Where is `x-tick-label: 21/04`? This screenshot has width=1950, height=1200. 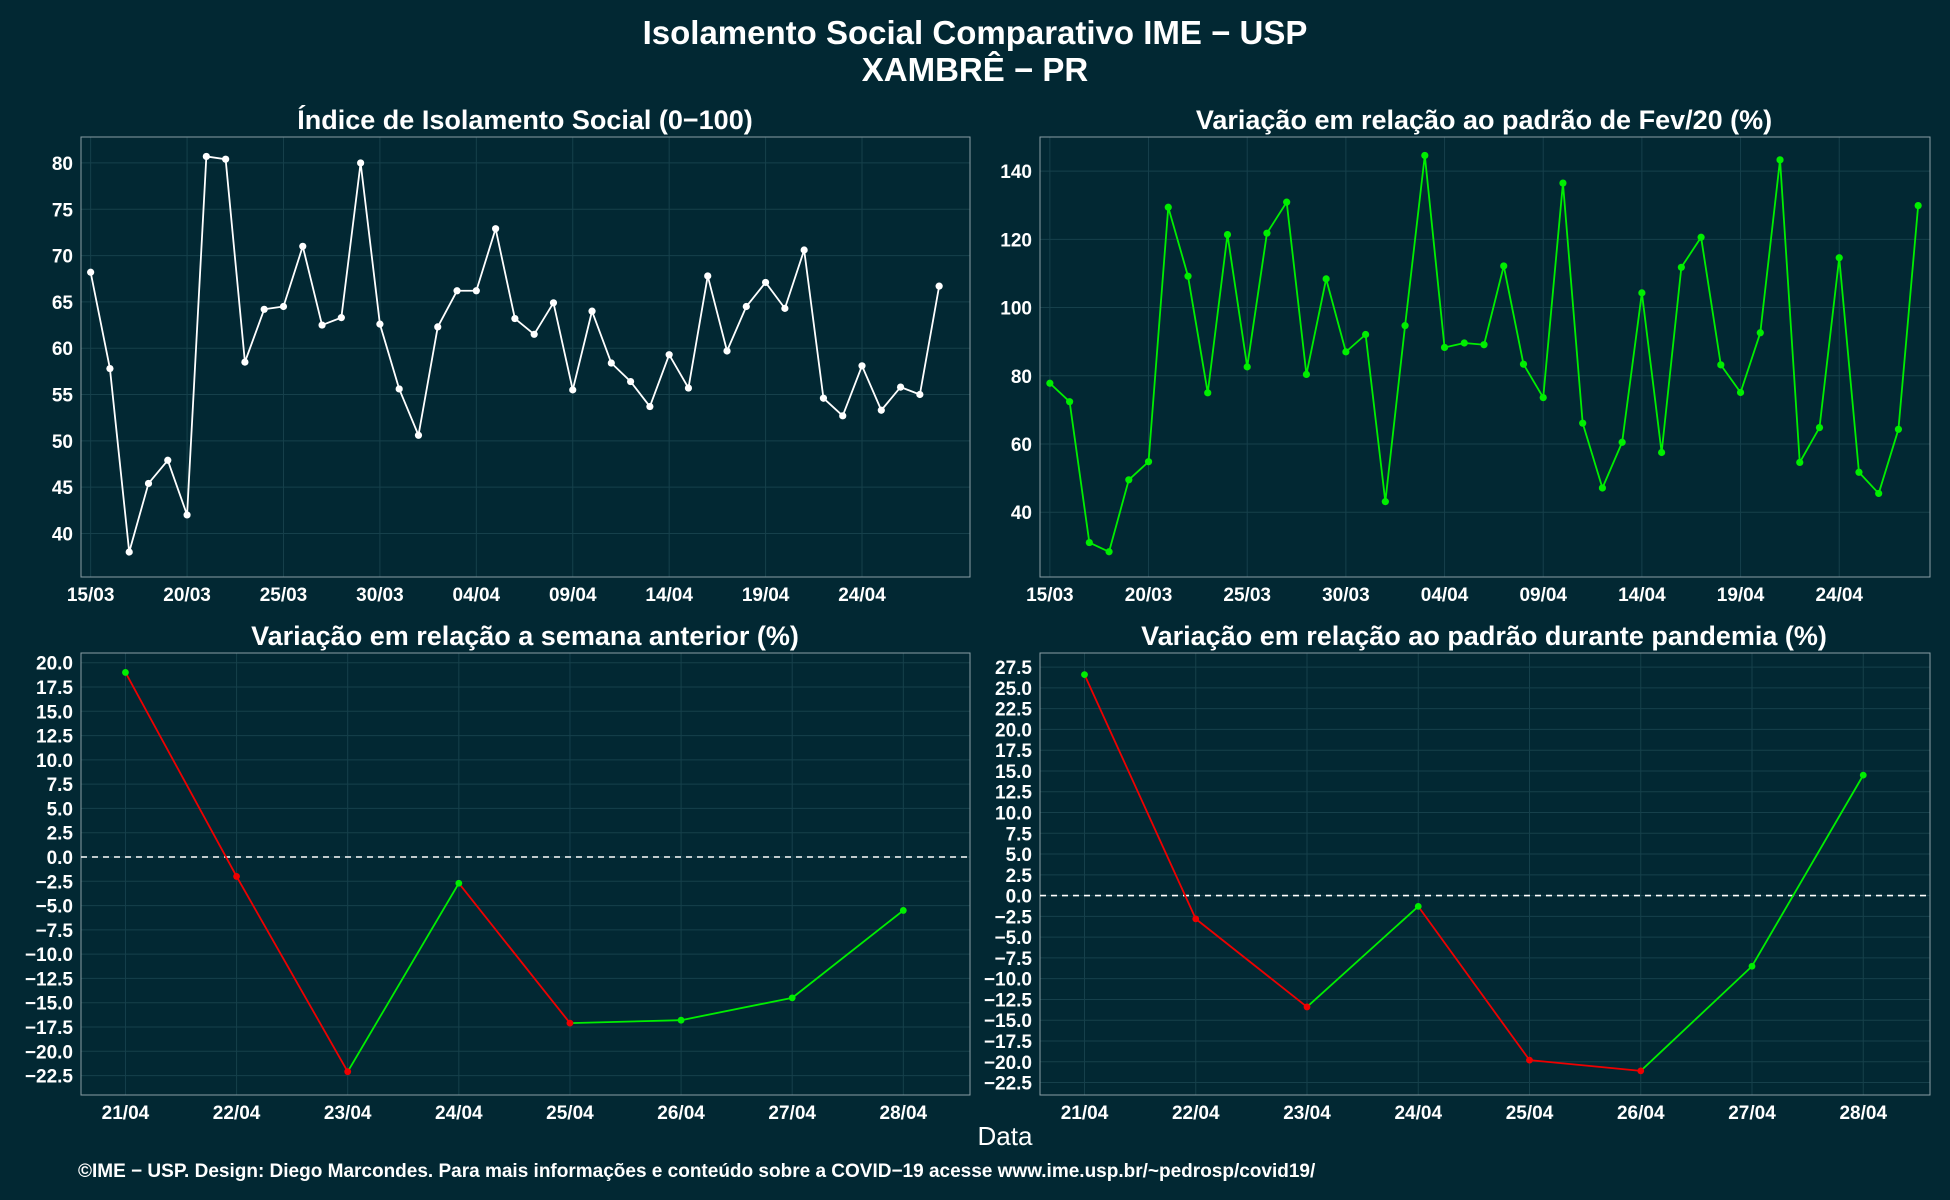 x-tick-label: 21/04 is located at coordinates (126, 1113).